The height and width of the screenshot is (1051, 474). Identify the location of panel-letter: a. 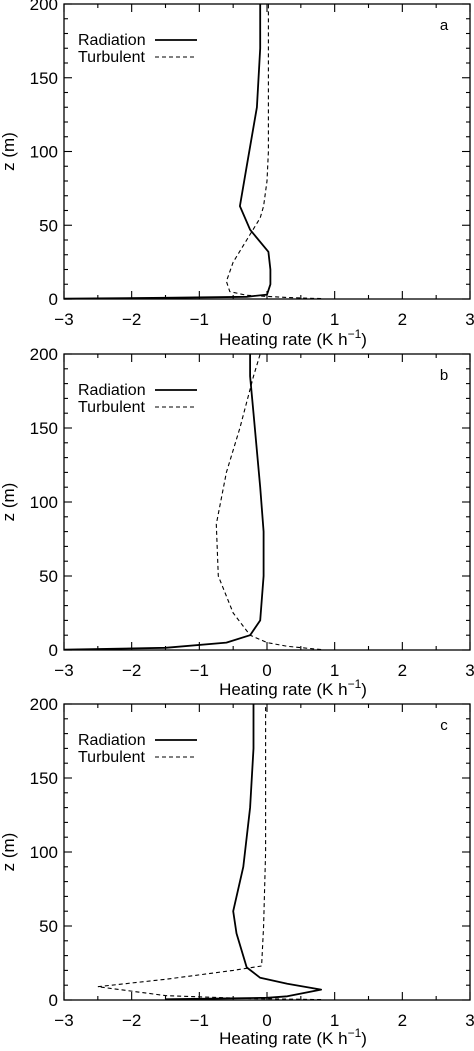
(444, 25).